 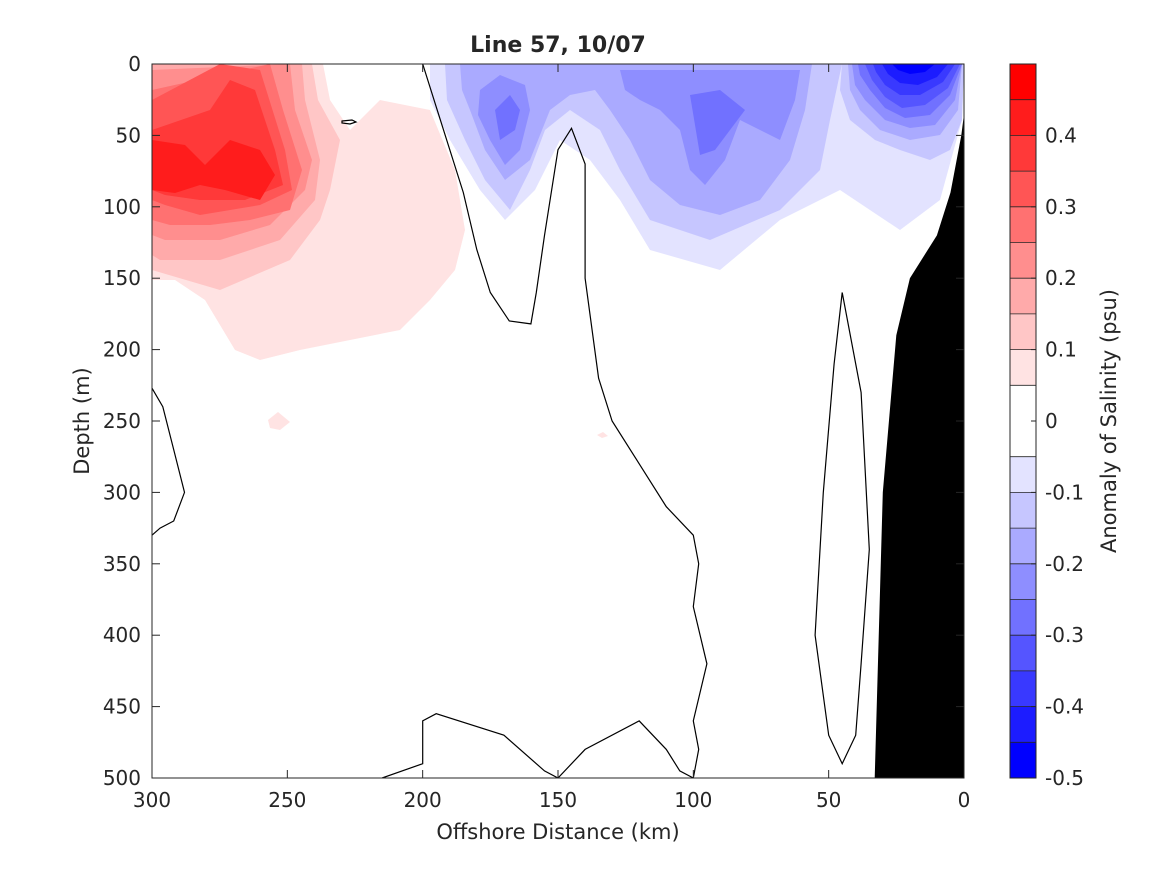 I want to click on y-tick-label: 300, so click(x=122, y=492).